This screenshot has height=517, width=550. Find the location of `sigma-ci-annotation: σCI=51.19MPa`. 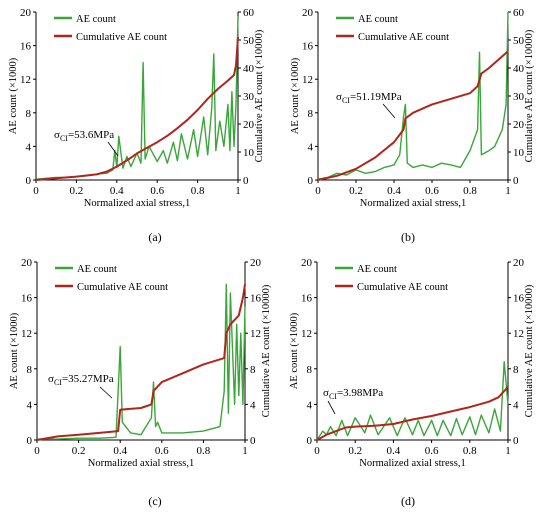

sigma-ci-annotation: σCI=51.19MPa is located at coordinates (369, 98).